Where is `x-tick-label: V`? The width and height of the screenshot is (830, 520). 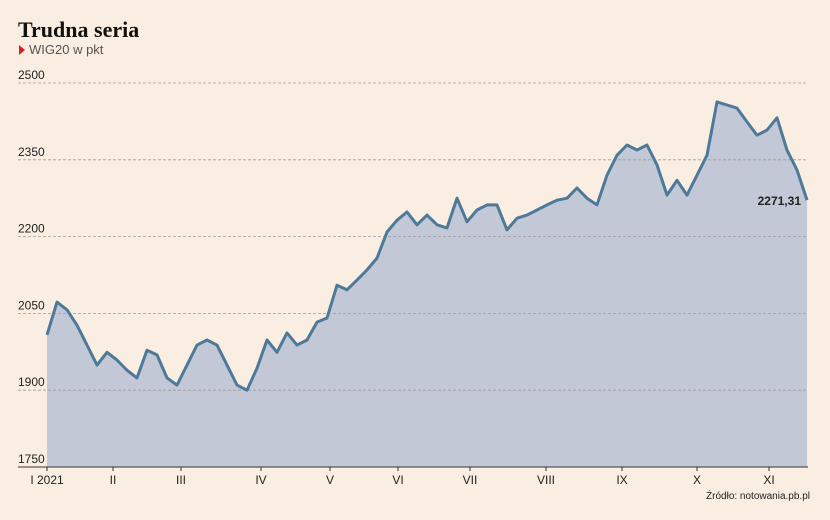
x-tick-label: V is located at coordinates (330, 480).